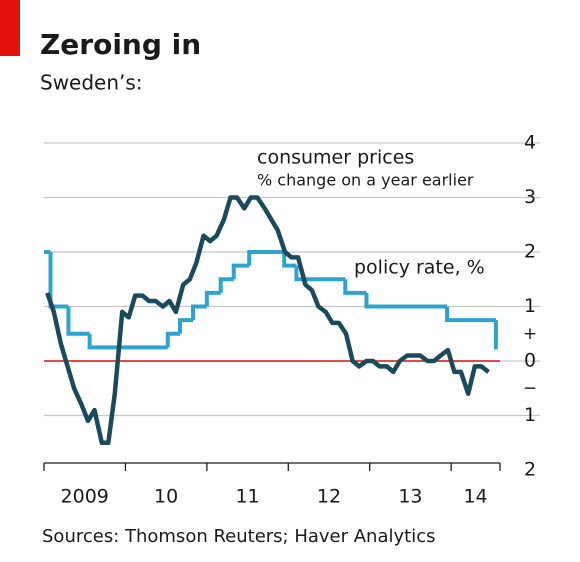  I want to click on x-tick-label: 2009, so click(85, 497).